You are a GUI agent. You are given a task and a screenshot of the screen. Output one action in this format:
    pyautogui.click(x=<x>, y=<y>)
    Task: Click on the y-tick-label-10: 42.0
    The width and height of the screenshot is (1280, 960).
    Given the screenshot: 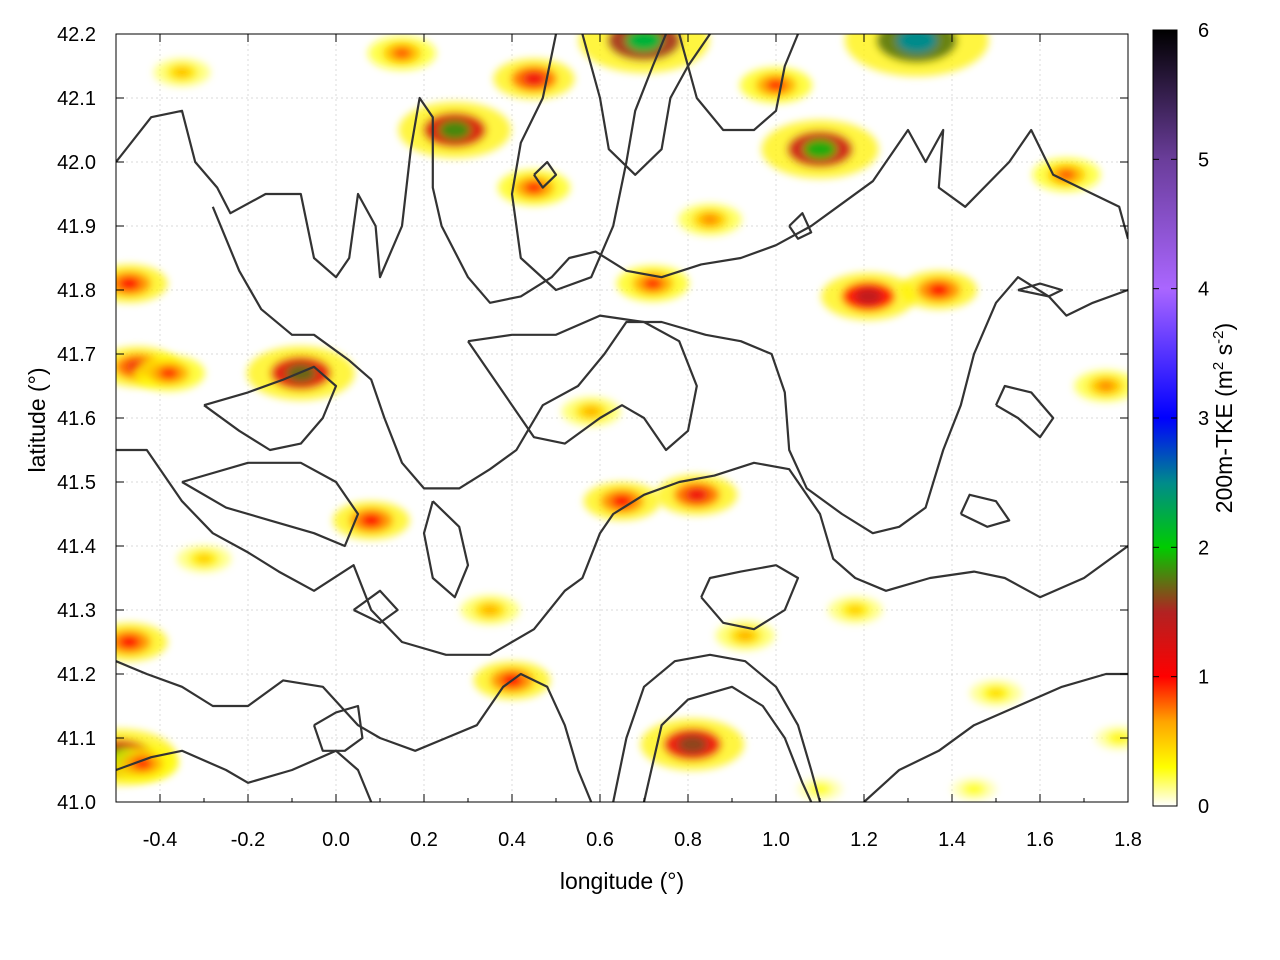 What is the action you would take?
    pyautogui.click(x=76, y=163)
    